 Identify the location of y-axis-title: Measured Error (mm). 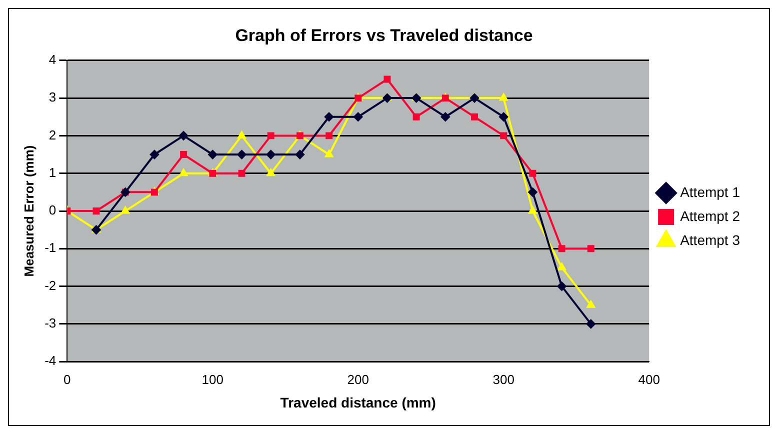
(28, 211).